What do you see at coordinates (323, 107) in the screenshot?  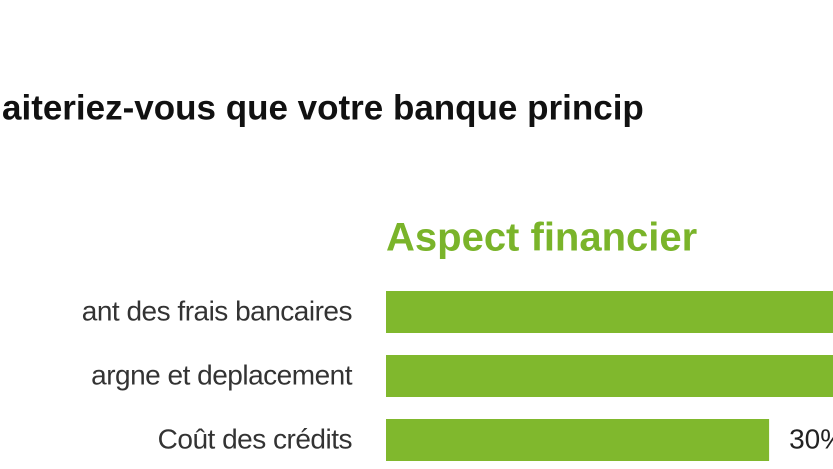 I see `chart-title: aiteriez-vous que votre banque princip` at bounding box center [323, 107].